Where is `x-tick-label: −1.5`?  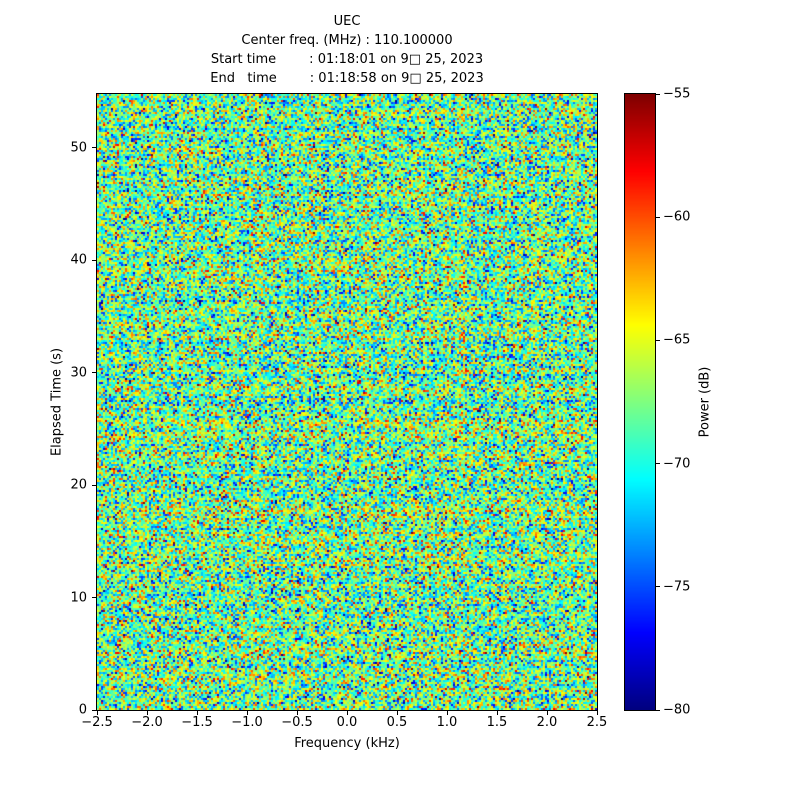 x-tick-label: −1.5 is located at coordinates (197, 722).